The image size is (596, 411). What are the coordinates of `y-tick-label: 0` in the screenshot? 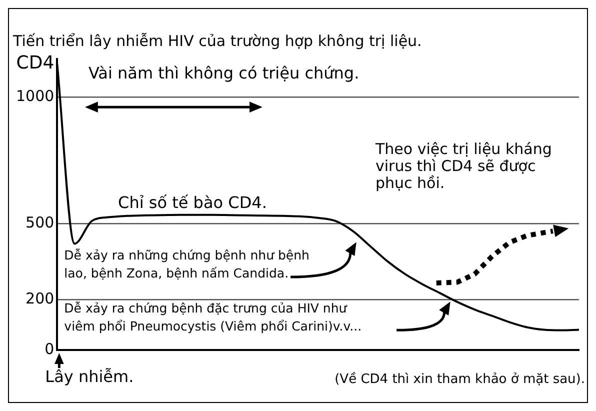 It's located at (49, 349).